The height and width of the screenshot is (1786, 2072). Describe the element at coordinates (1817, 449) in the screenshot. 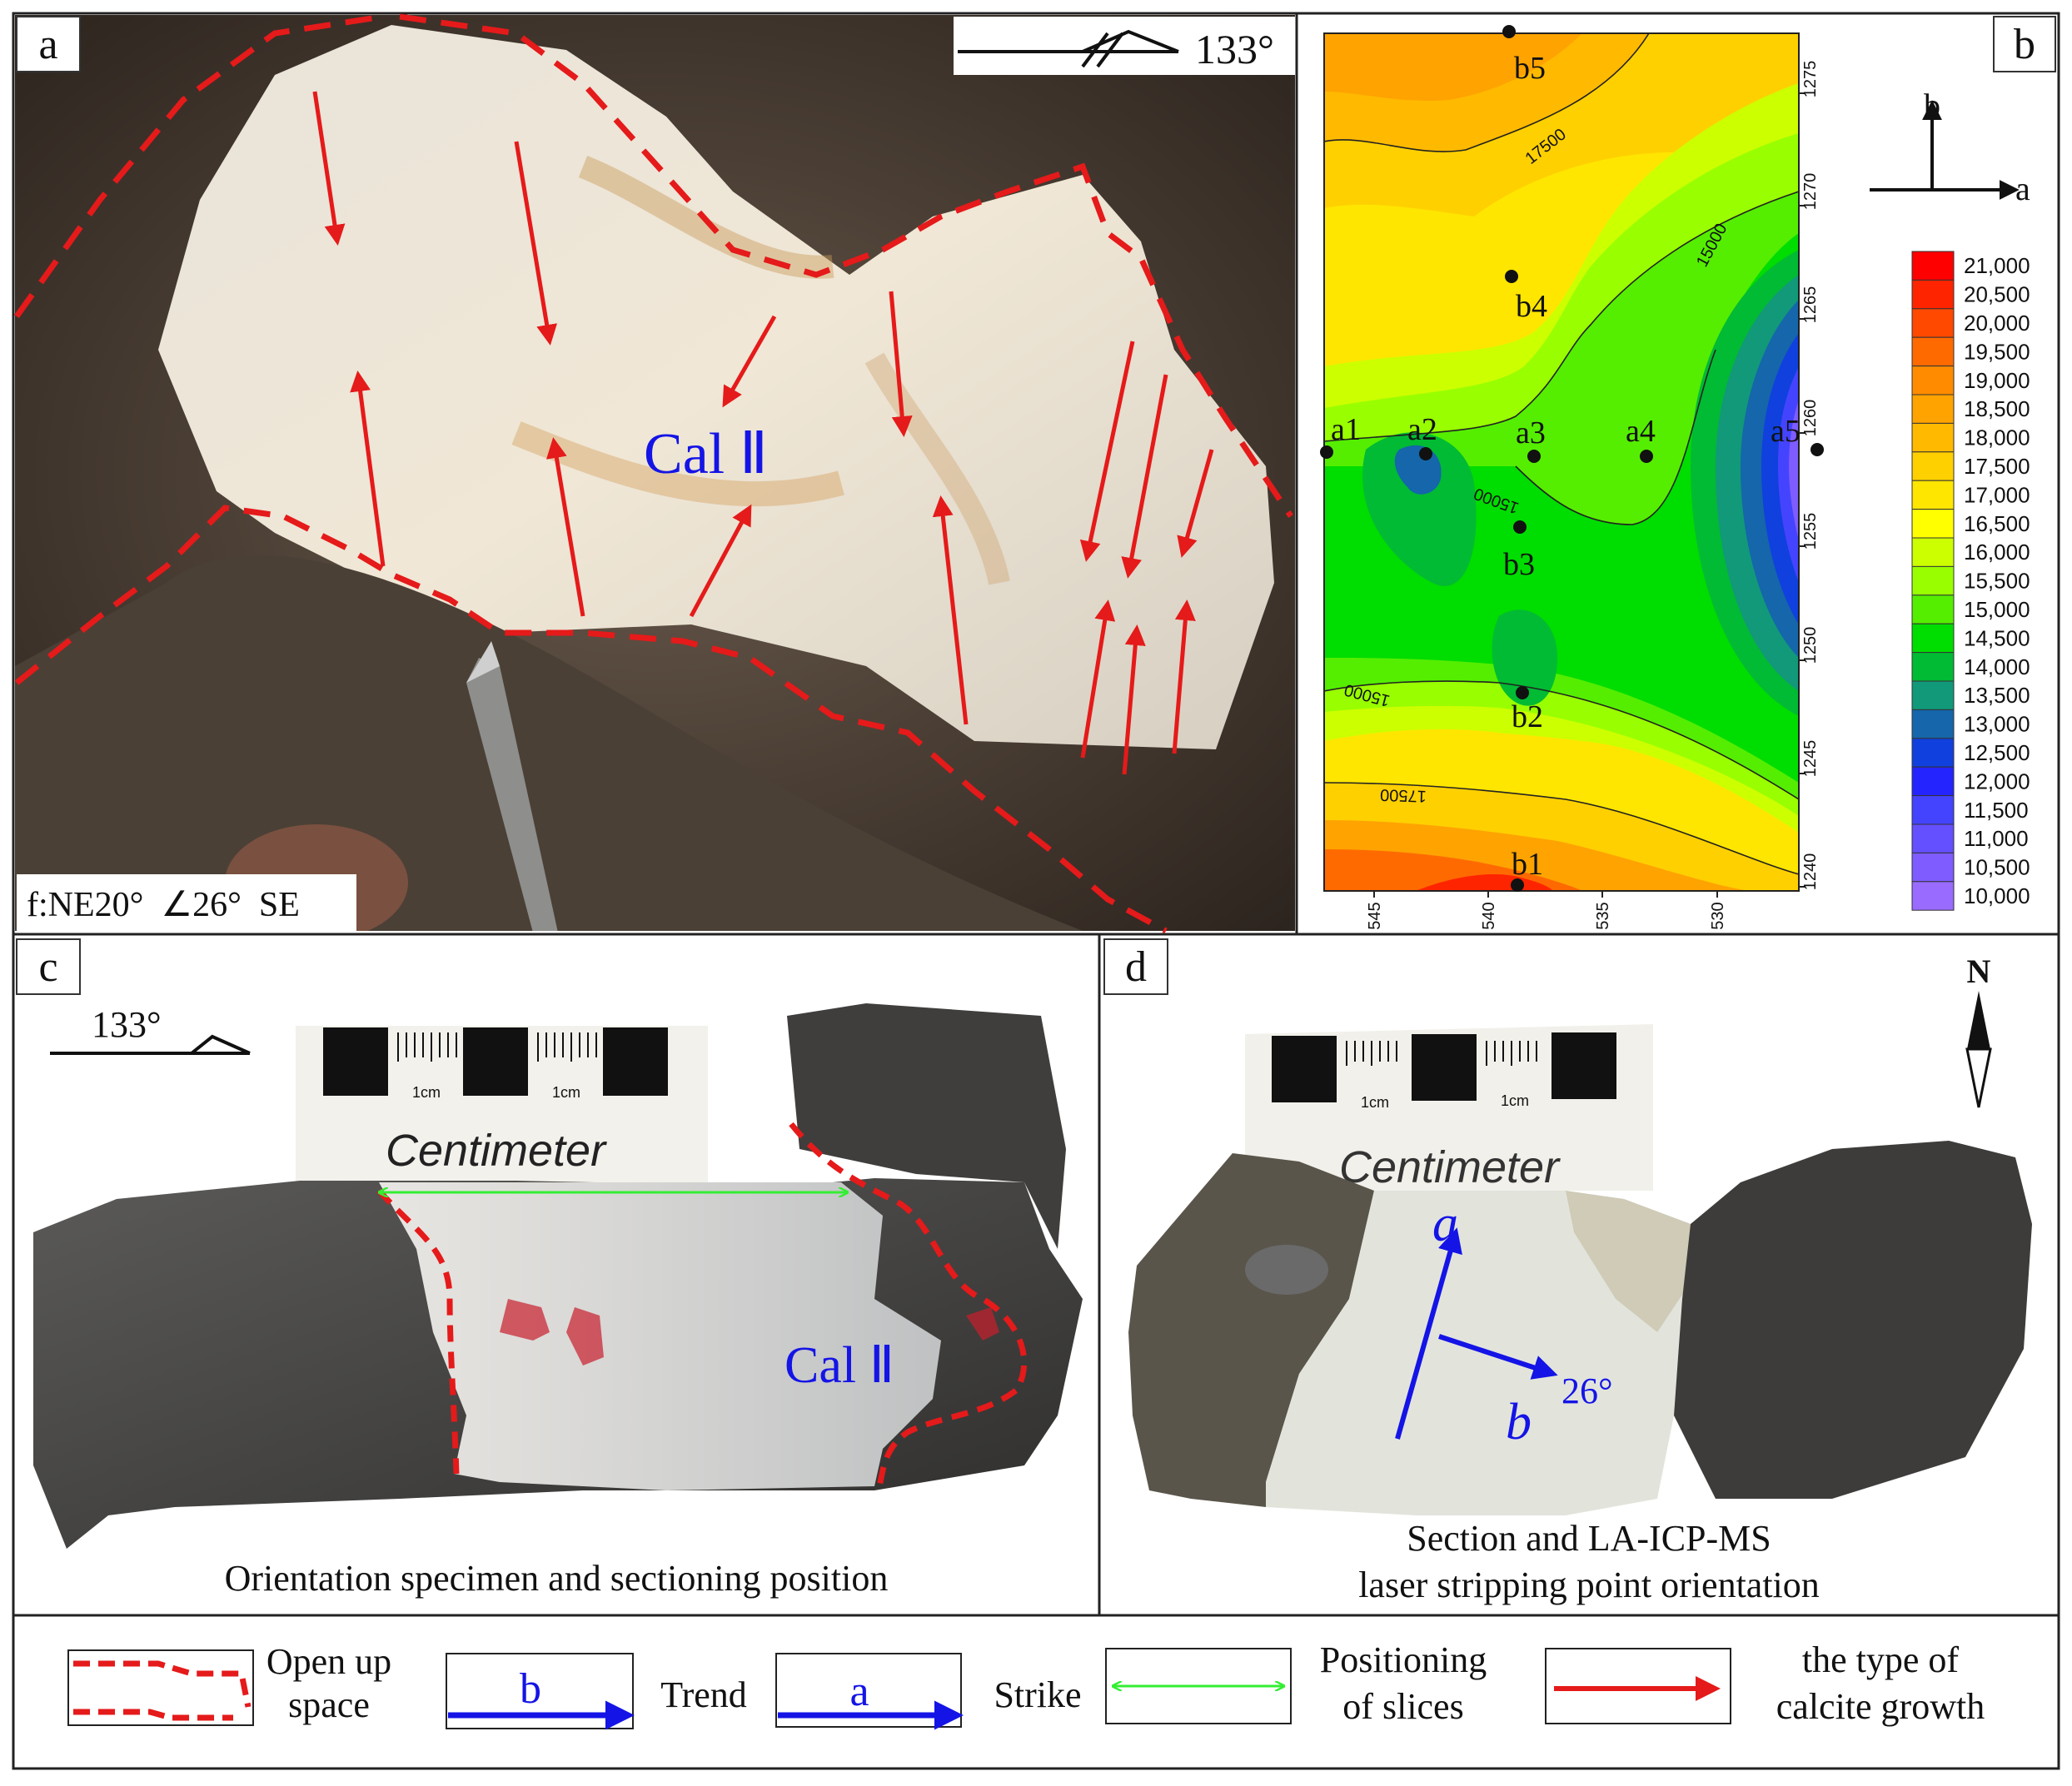

I see `point-a5` at that location.